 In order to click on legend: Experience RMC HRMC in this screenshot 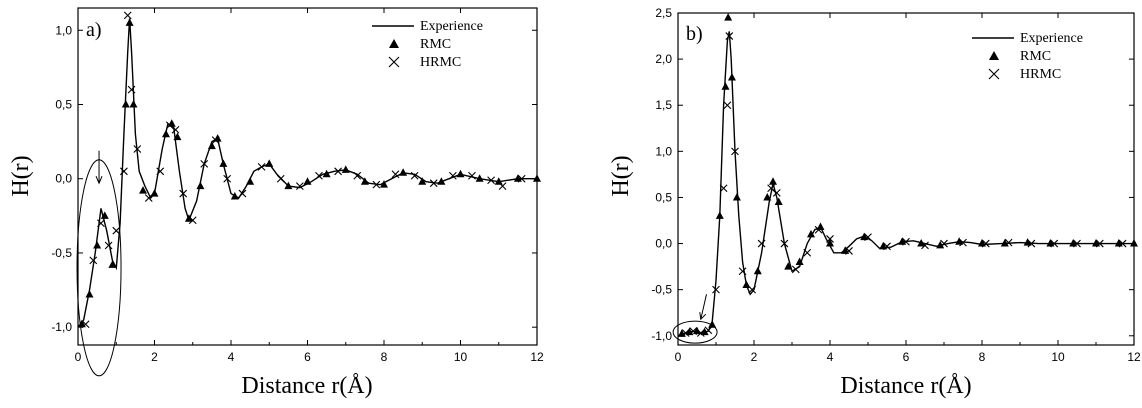, I will do `click(1027, 56)`.